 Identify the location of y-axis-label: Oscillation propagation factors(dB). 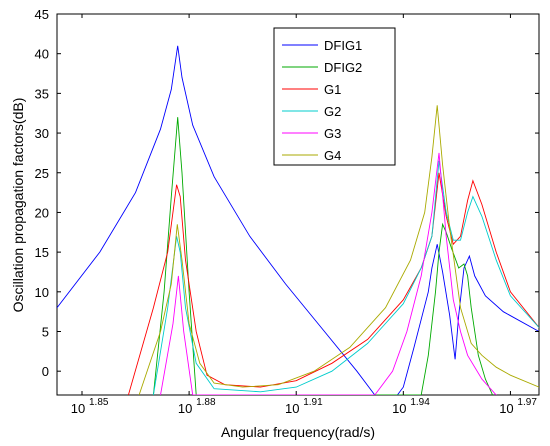
(18, 205).